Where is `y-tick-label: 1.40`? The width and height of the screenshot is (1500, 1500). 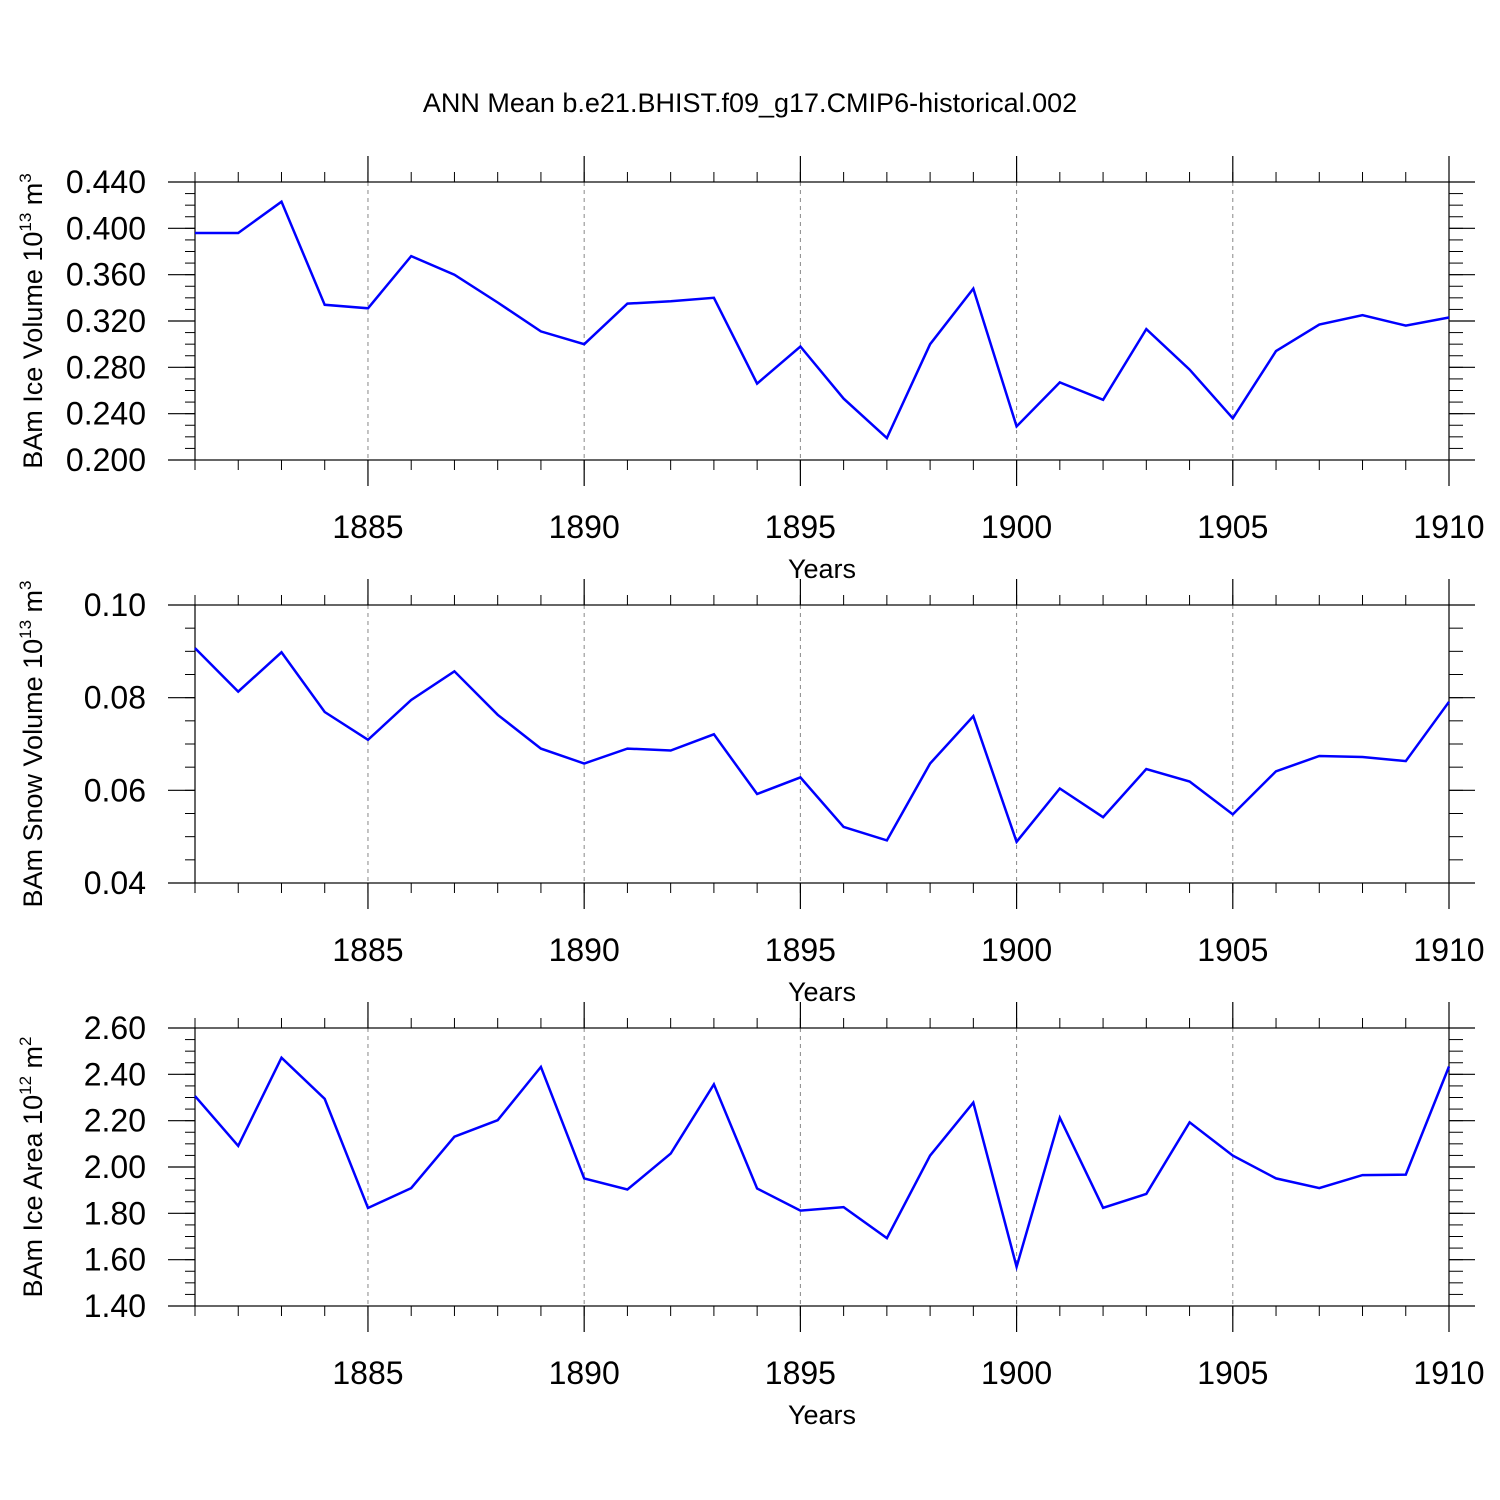
y-tick-label: 1.40 is located at coordinates (115, 1306).